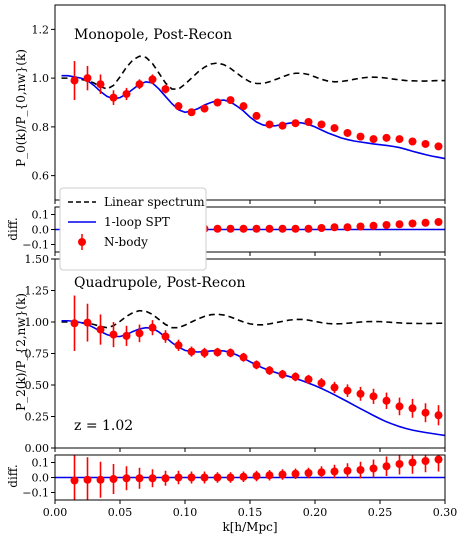 The width and height of the screenshot is (464, 540). Describe the element at coordinates (35, 493) in the screenshot. I see `quadrupole-diff-ytick-label: −0.1` at that location.